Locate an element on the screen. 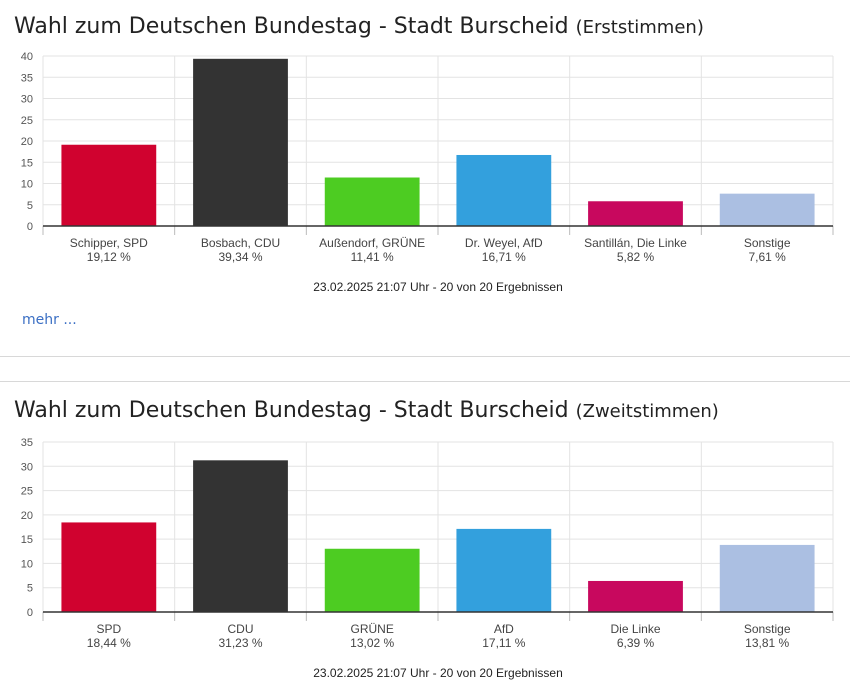 This screenshot has width=850, height=690. x-value-label: 7,61 % is located at coordinates (767, 257).